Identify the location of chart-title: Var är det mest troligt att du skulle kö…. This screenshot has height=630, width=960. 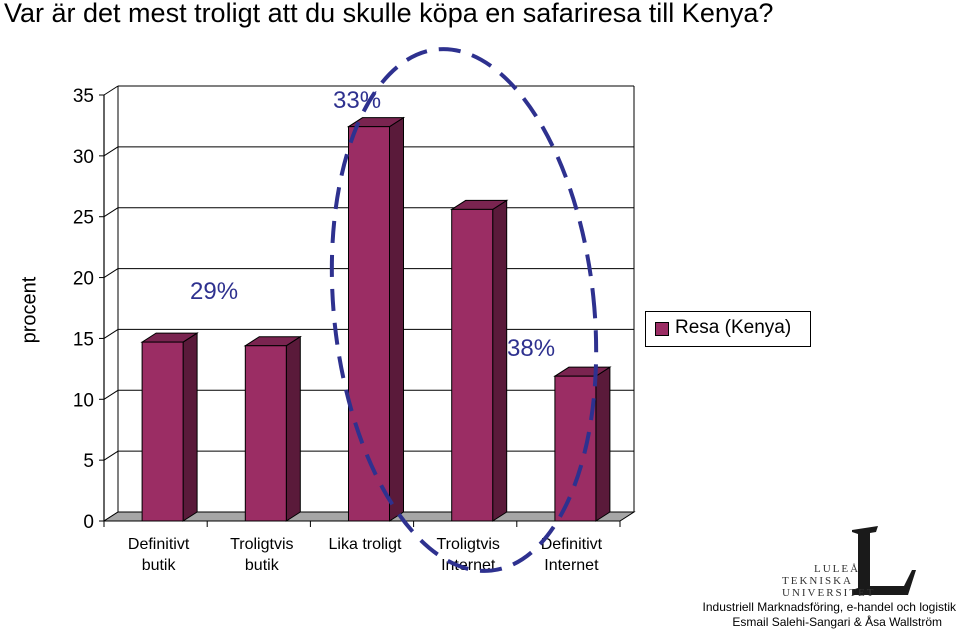
(389, 14).